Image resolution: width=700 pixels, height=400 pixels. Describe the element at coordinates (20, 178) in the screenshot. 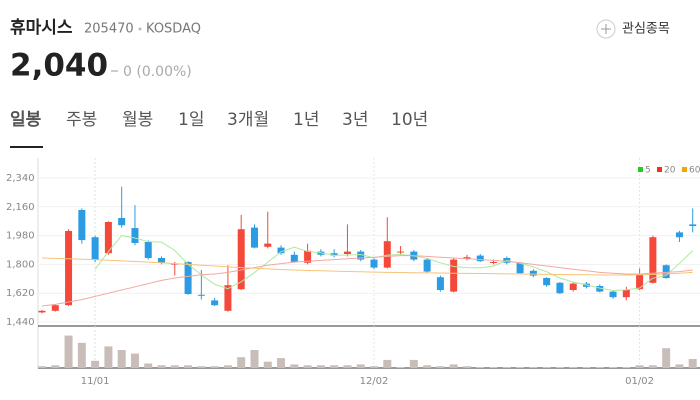

I see `y-tick-label: 2,340` at that location.